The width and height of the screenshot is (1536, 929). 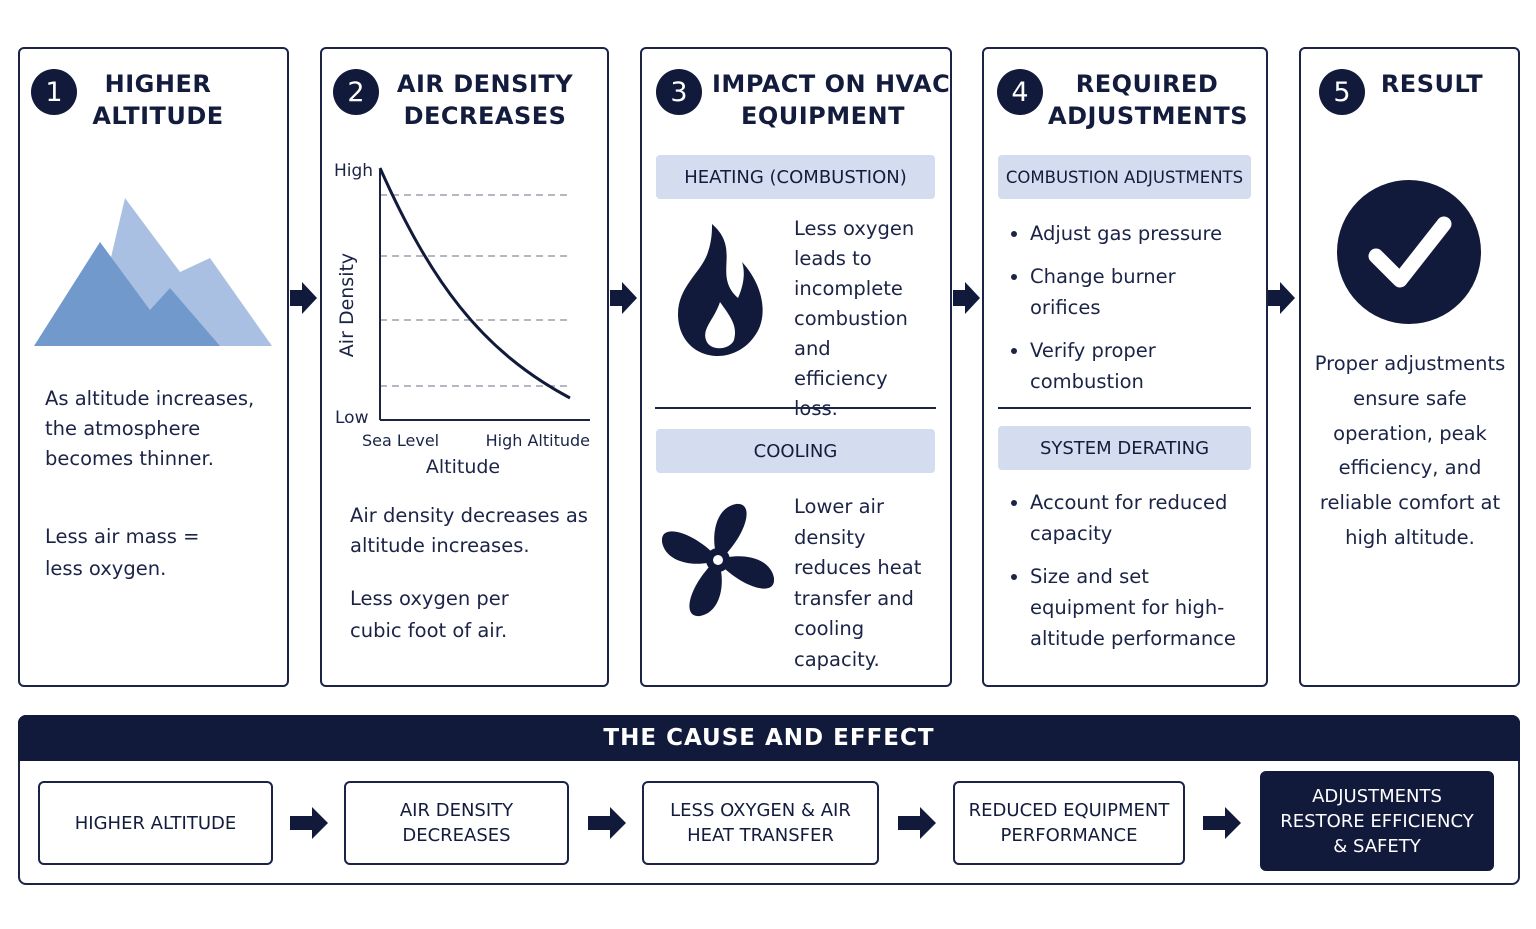 I want to click on title-line: REQUIRED, so click(x=1147, y=84).